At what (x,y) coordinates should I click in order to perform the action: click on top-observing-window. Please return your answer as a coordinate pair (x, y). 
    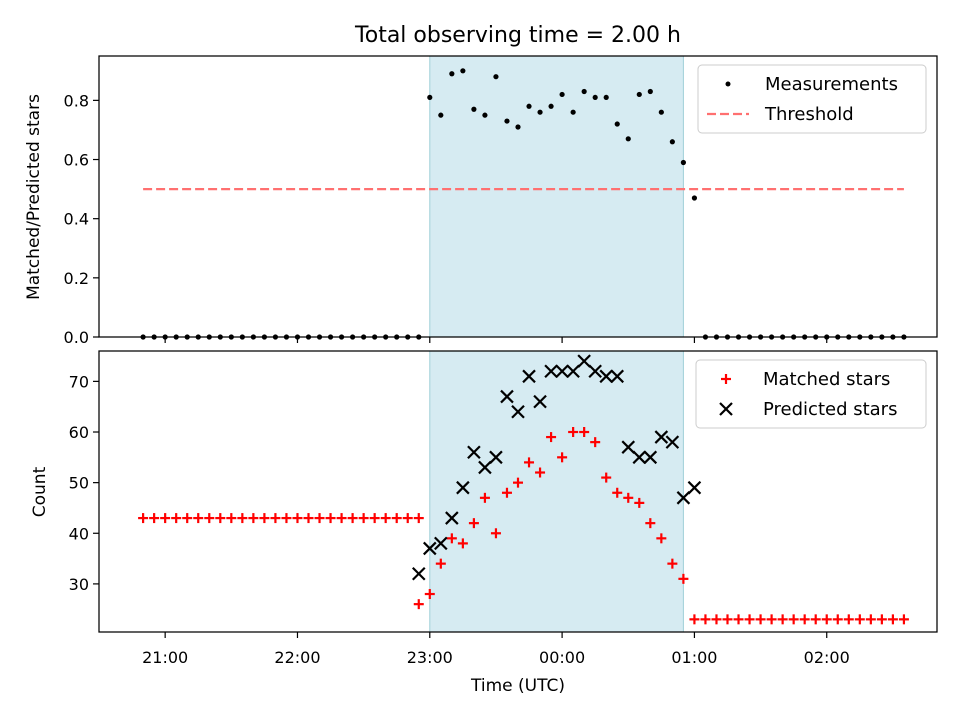
    Looking at the image, I should click on (556, 196).